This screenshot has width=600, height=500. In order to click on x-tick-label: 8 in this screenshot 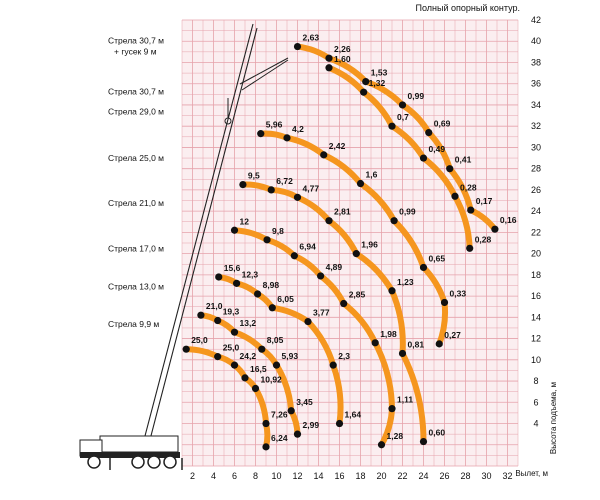, I will do `click(255, 476)`.